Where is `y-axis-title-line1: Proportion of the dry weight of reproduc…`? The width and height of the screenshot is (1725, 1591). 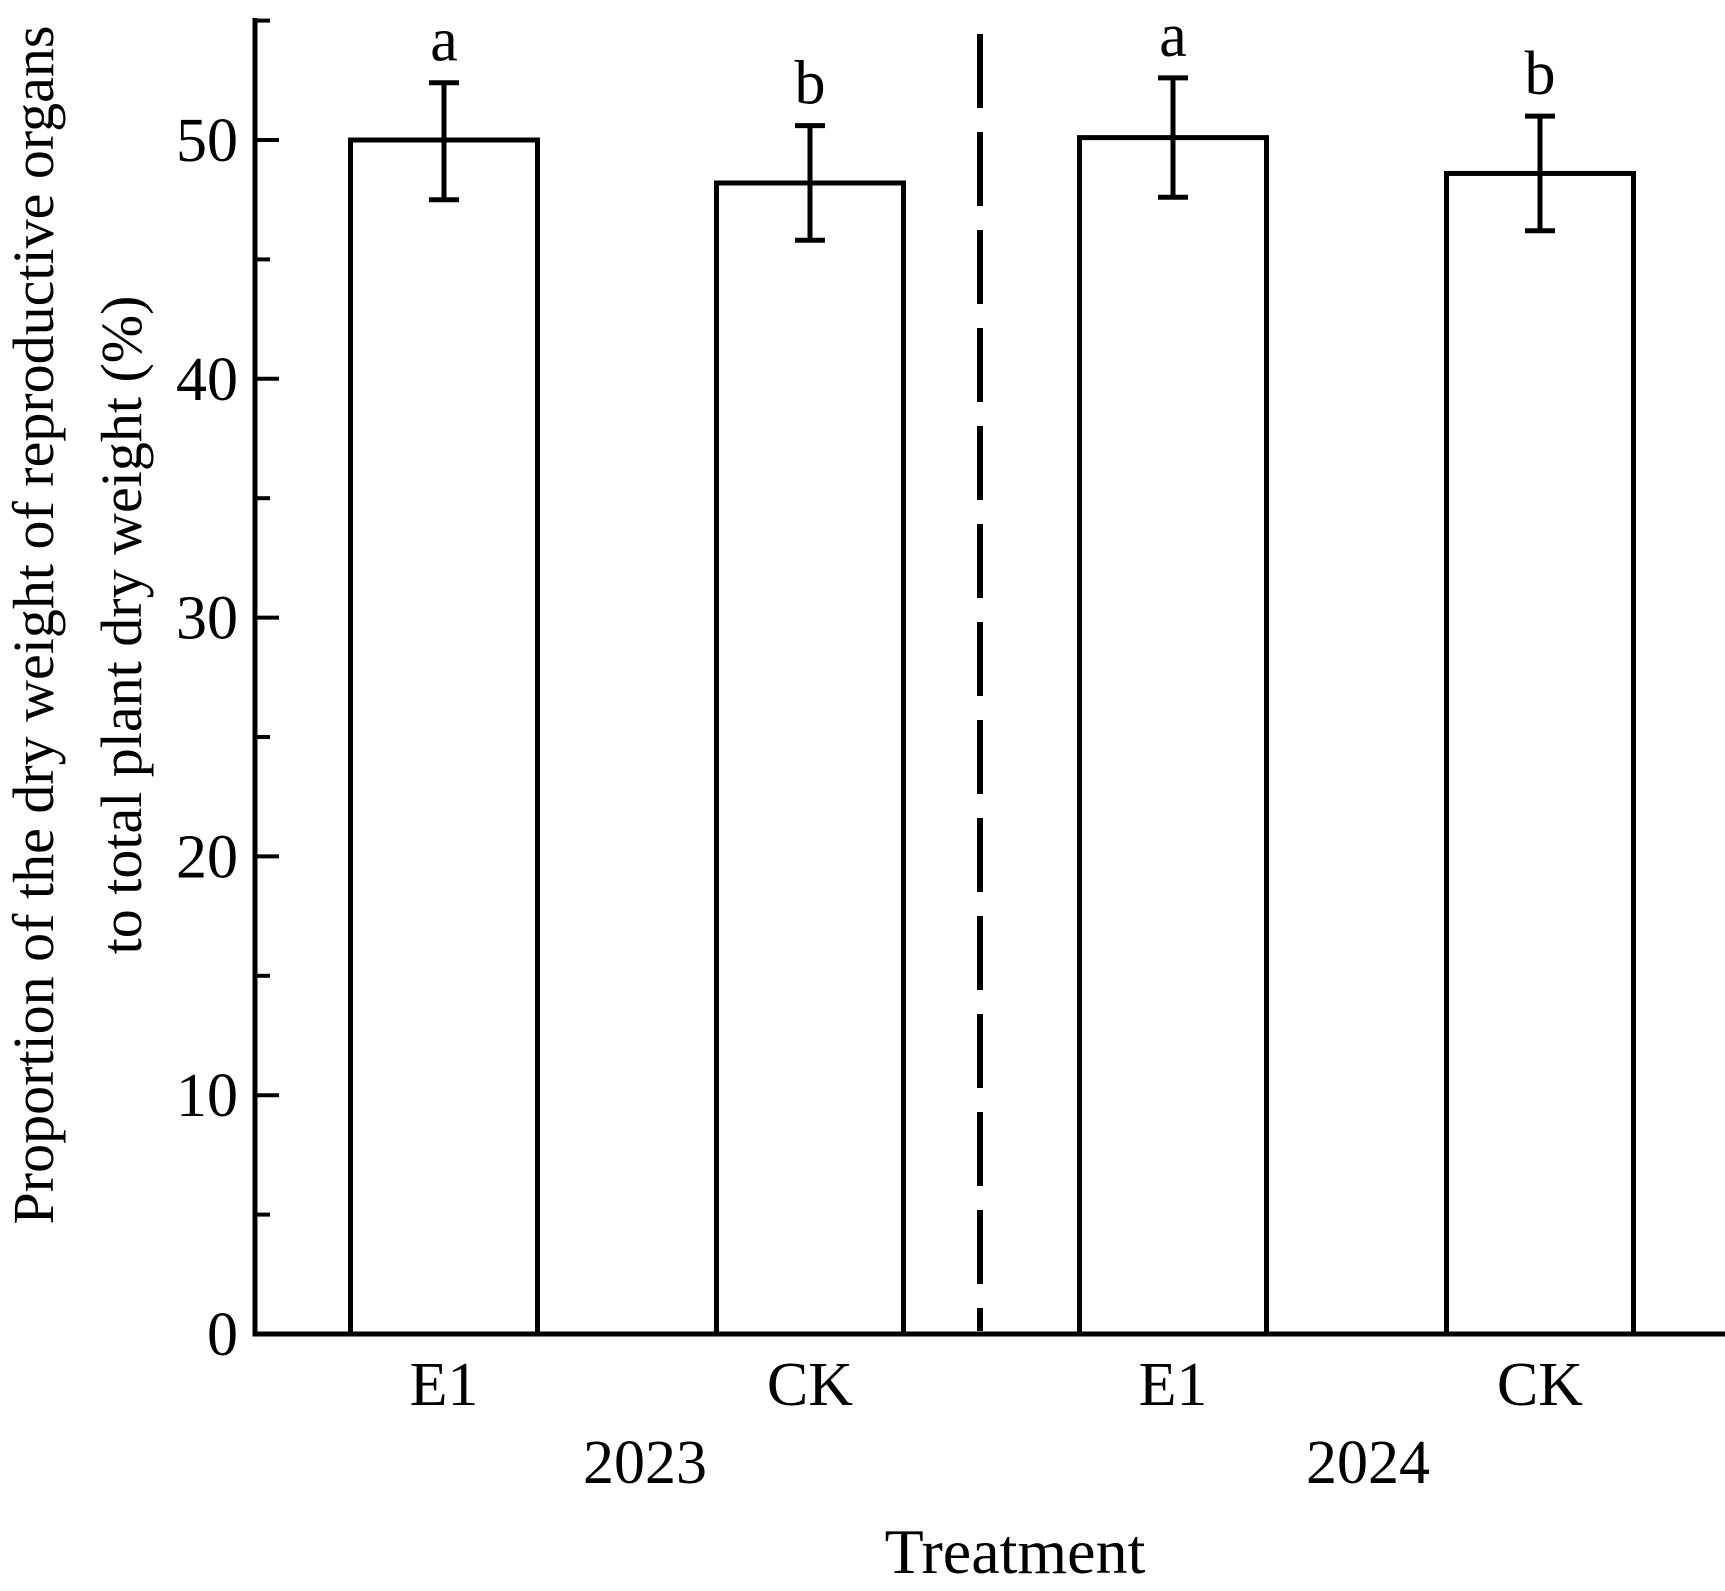 y-axis-title-line1: Proportion of the dry weight of reproduc… is located at coordinates (33, 625).